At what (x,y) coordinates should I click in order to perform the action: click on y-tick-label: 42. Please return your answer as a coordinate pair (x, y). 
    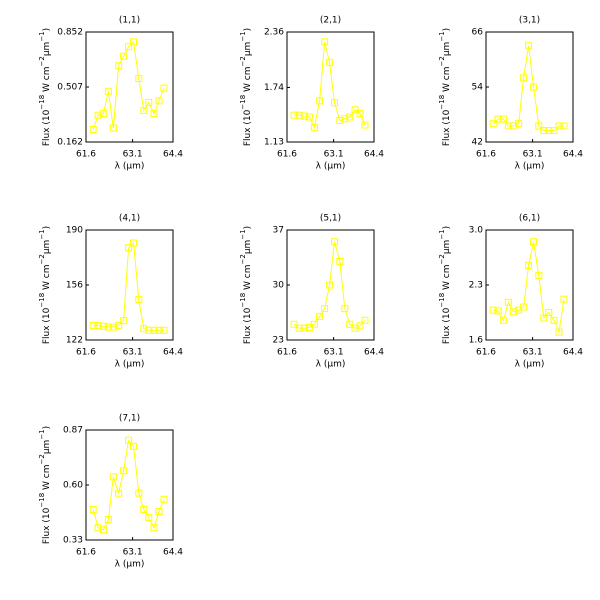
    Looking at the image, I should click on (477, 143).